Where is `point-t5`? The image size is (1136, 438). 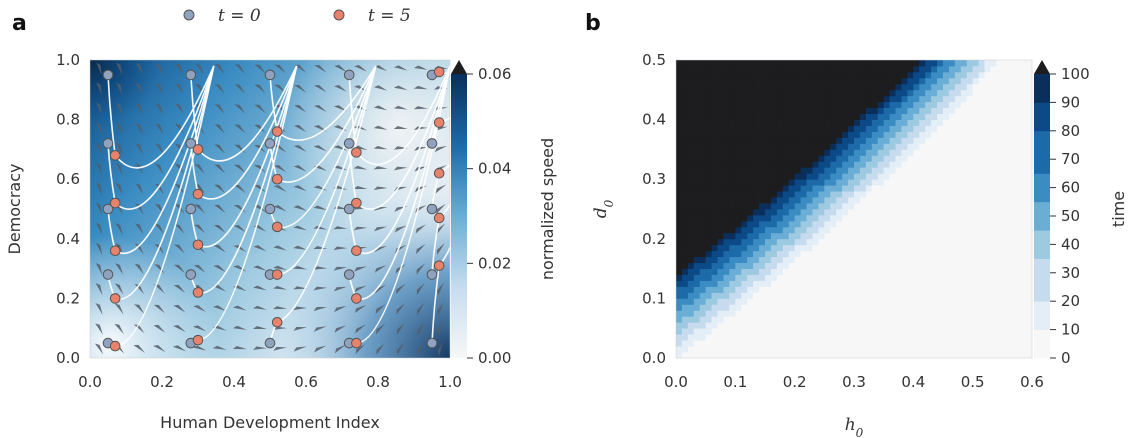 point-t5 is located at coordinates (115, 203).